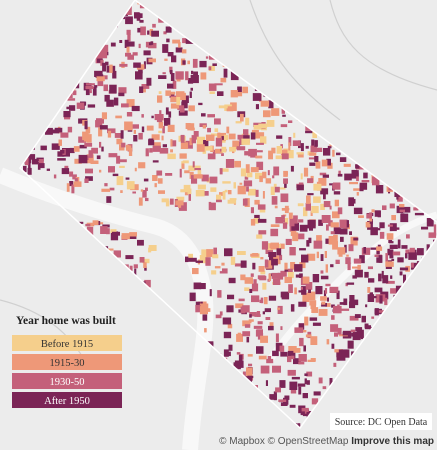 The width and height of the screenshot is (437, 450). Describe the element at coordinates (392, 441) in the screenshot. I see `improve-link: Improve this map` at that location.